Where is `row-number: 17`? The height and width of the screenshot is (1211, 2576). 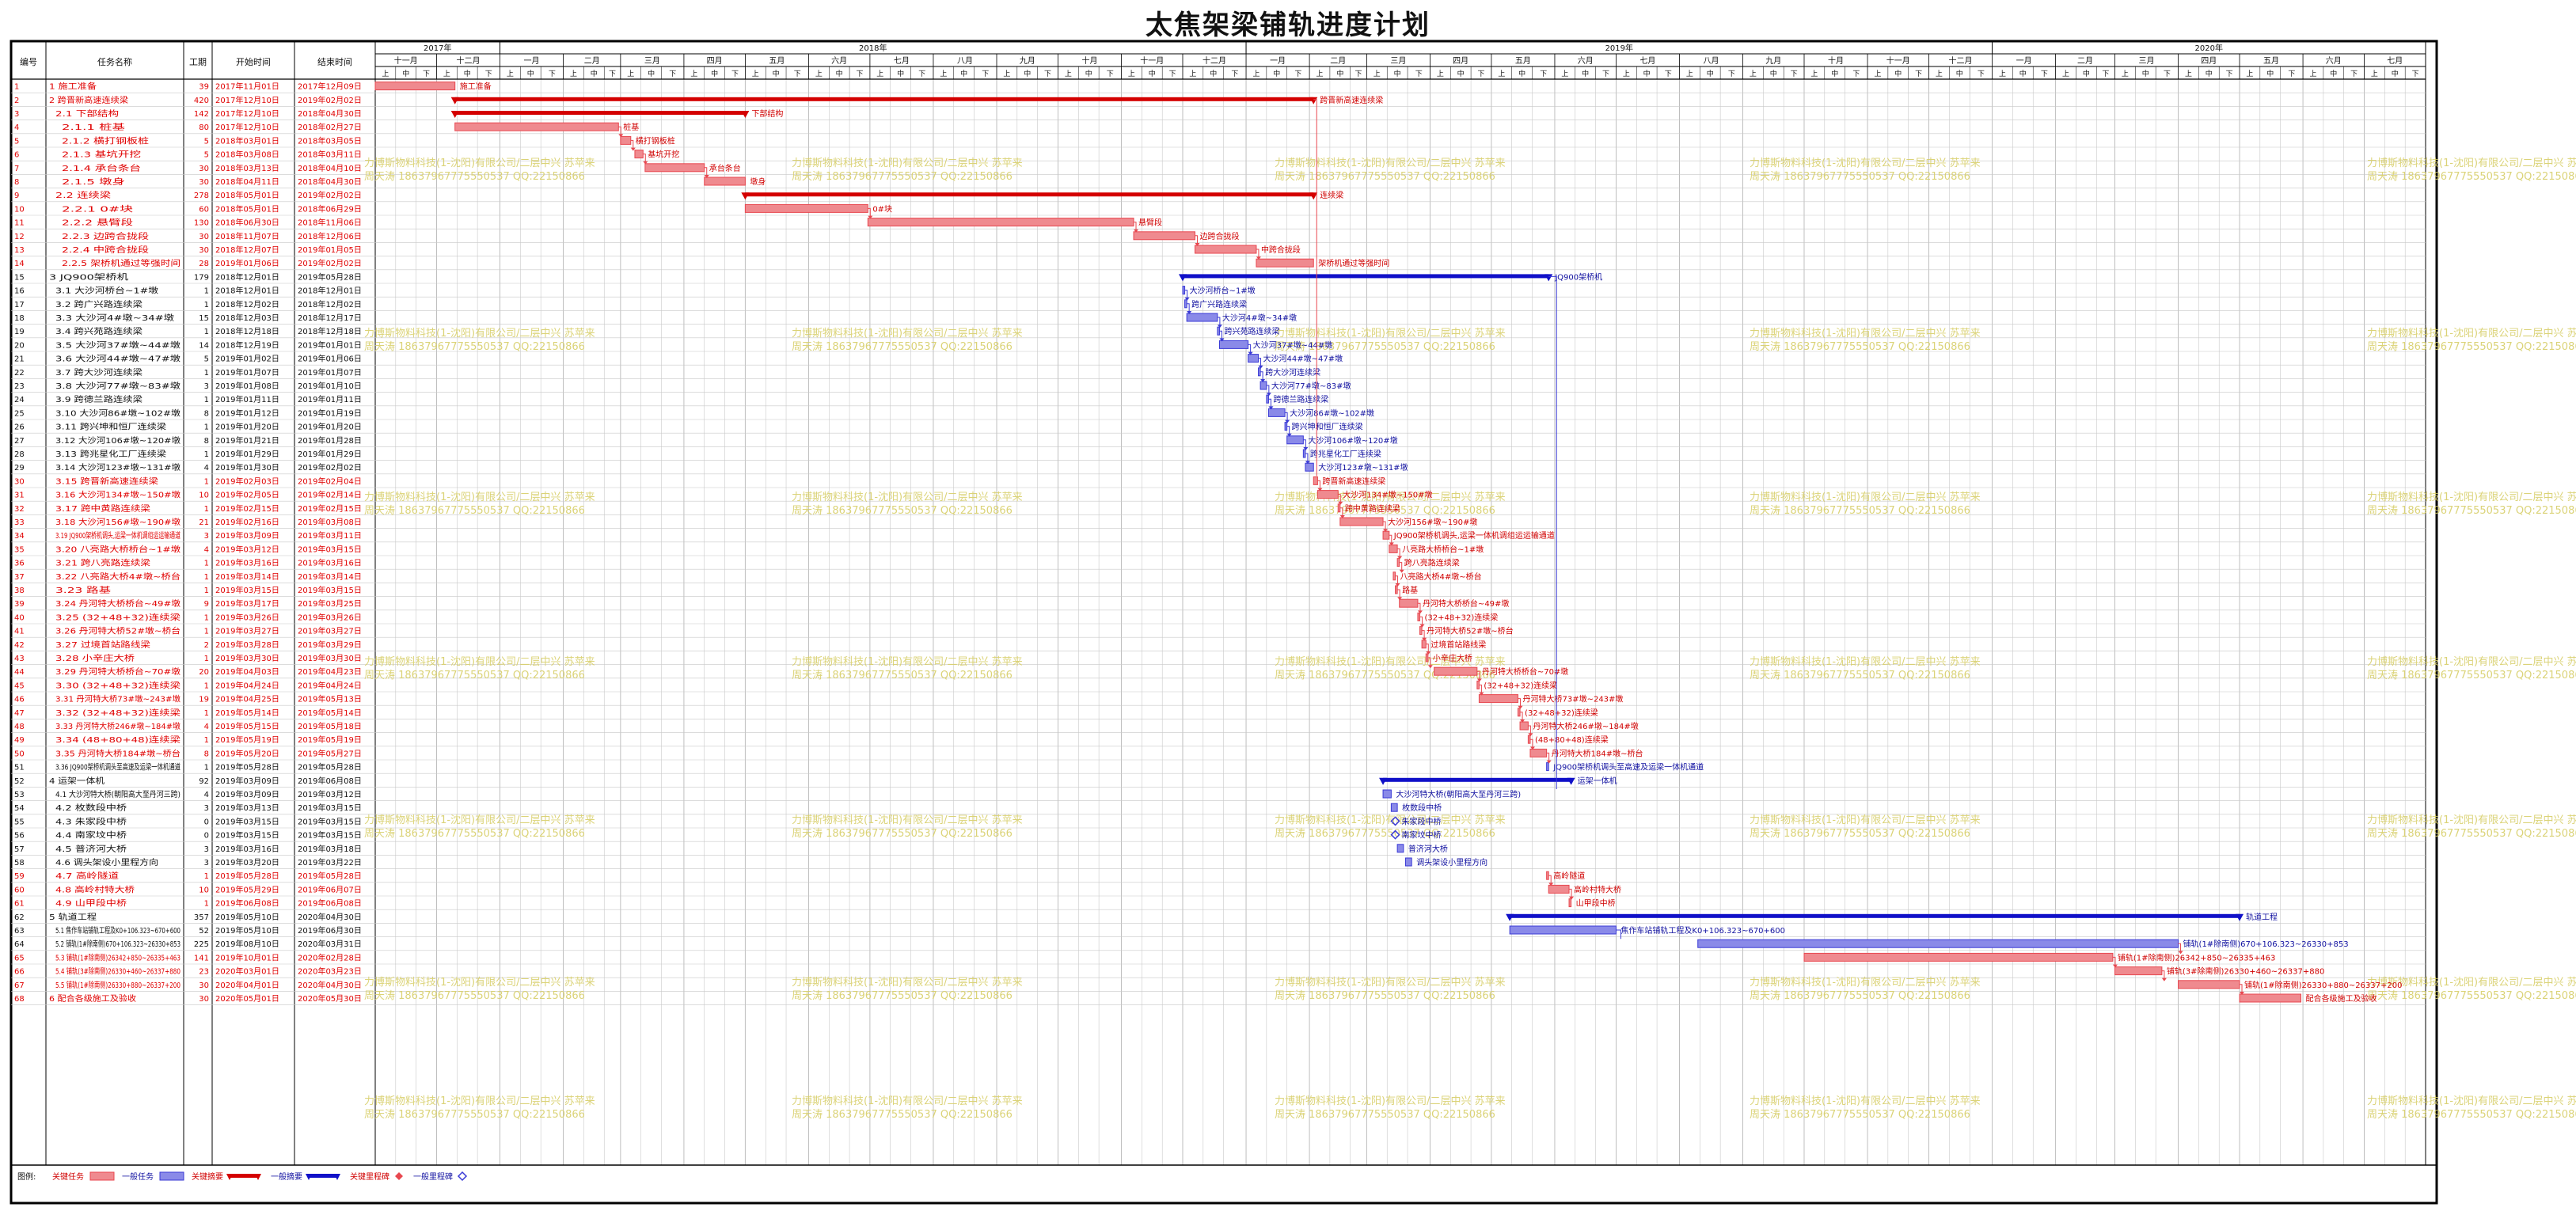
row-number: 17 is located at coordinates (20, 305).